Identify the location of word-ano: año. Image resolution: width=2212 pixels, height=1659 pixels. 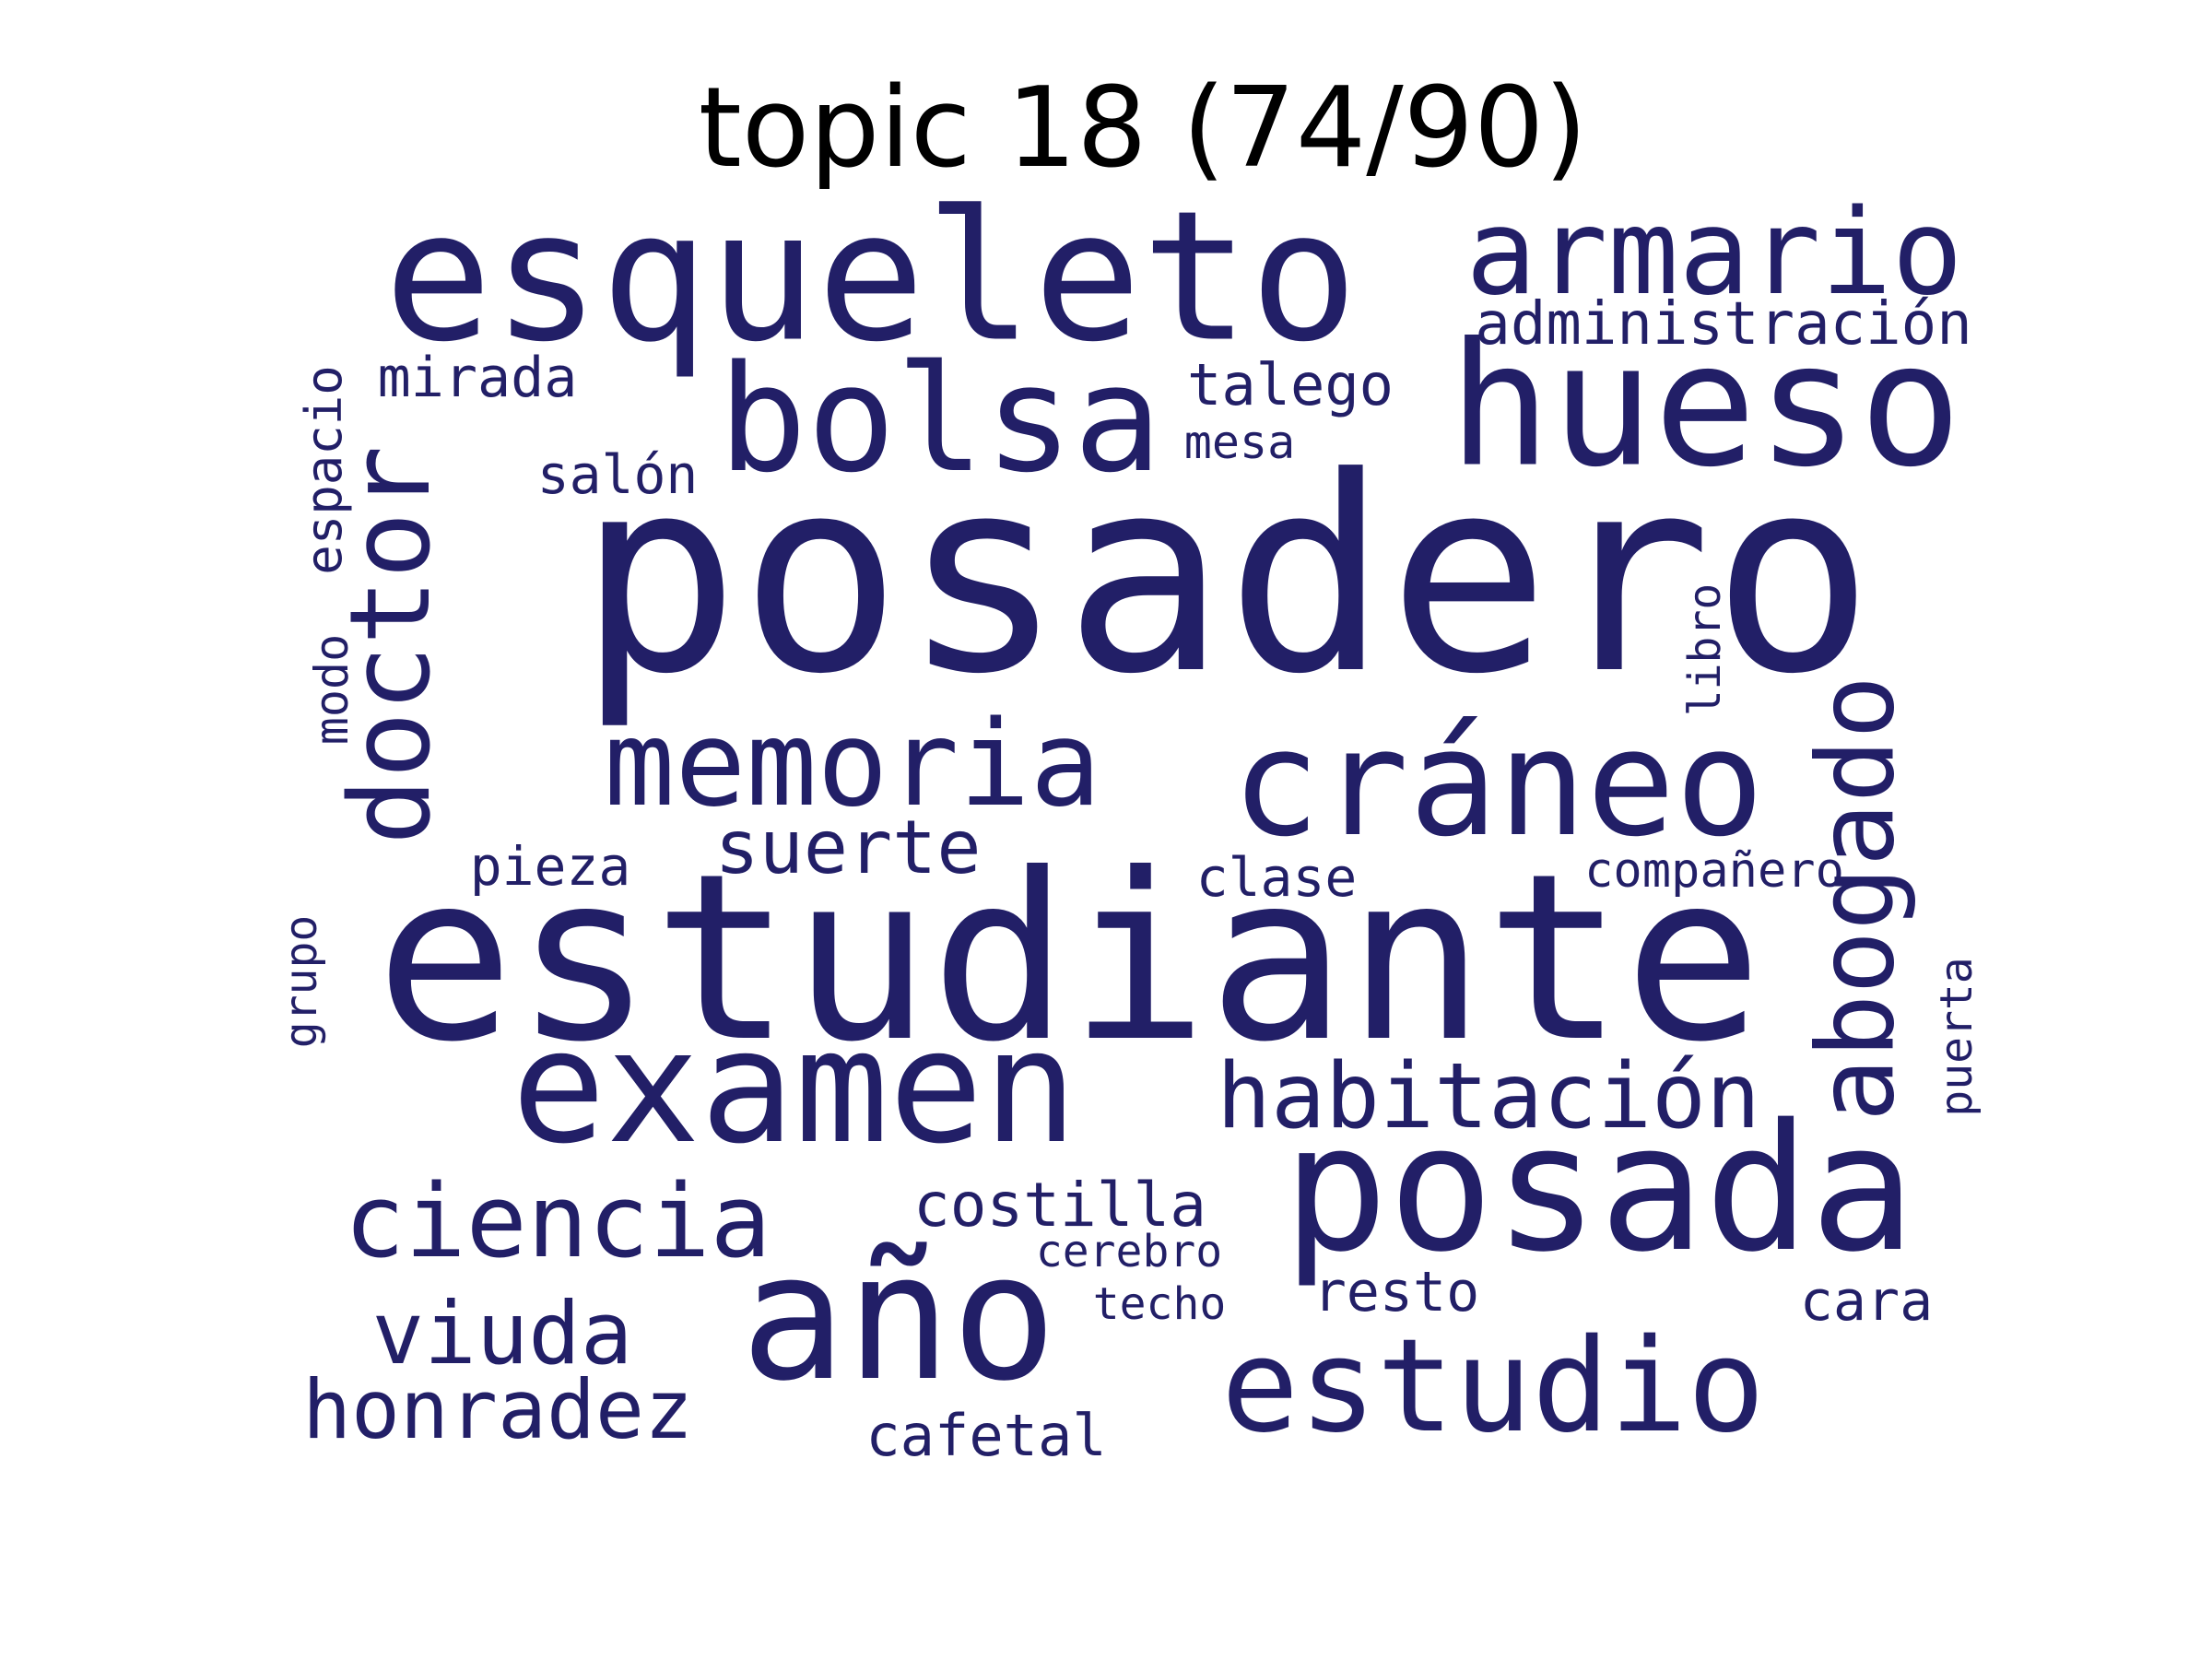
(898, 1317).